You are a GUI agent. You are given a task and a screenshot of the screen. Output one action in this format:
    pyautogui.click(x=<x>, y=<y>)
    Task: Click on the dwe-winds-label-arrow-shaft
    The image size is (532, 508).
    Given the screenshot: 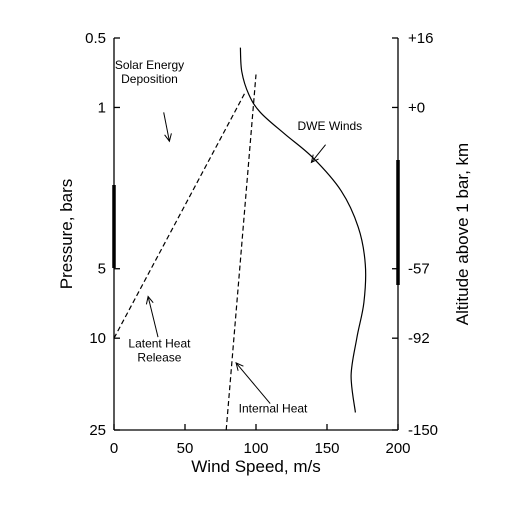 What is the action you would take?
    pyautogui.click(x=318, y=153)
    